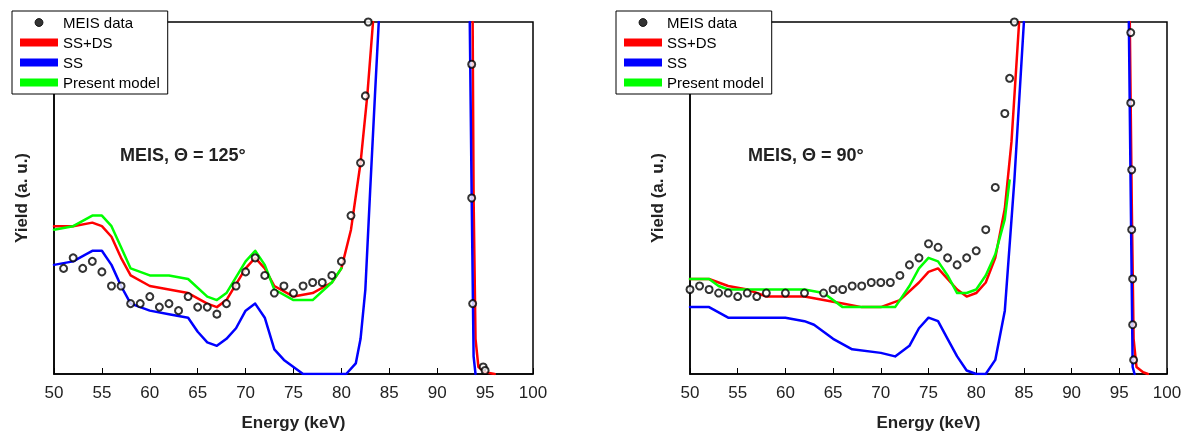 The height and width of the screenshot is (444, 1192). I want to click on x-axis-title: Energy (keV), so click(928, 422).